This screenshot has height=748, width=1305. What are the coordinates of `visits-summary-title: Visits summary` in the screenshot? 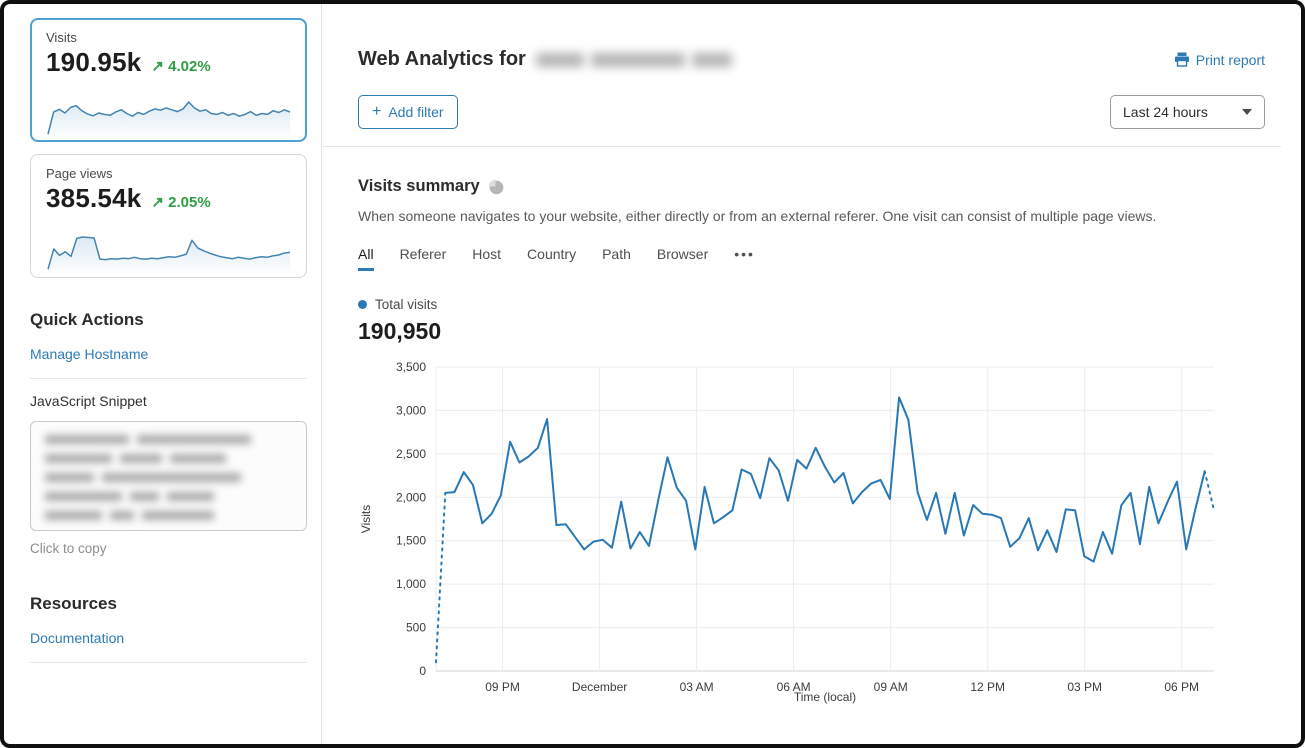 It's located at (419, 186).